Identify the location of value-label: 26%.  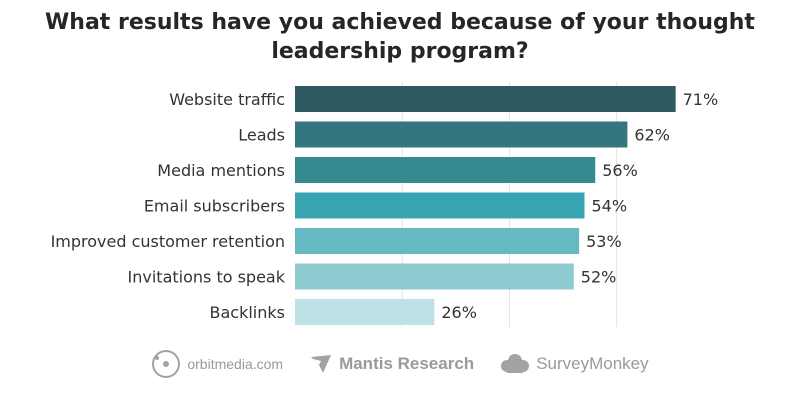
(459, 312).